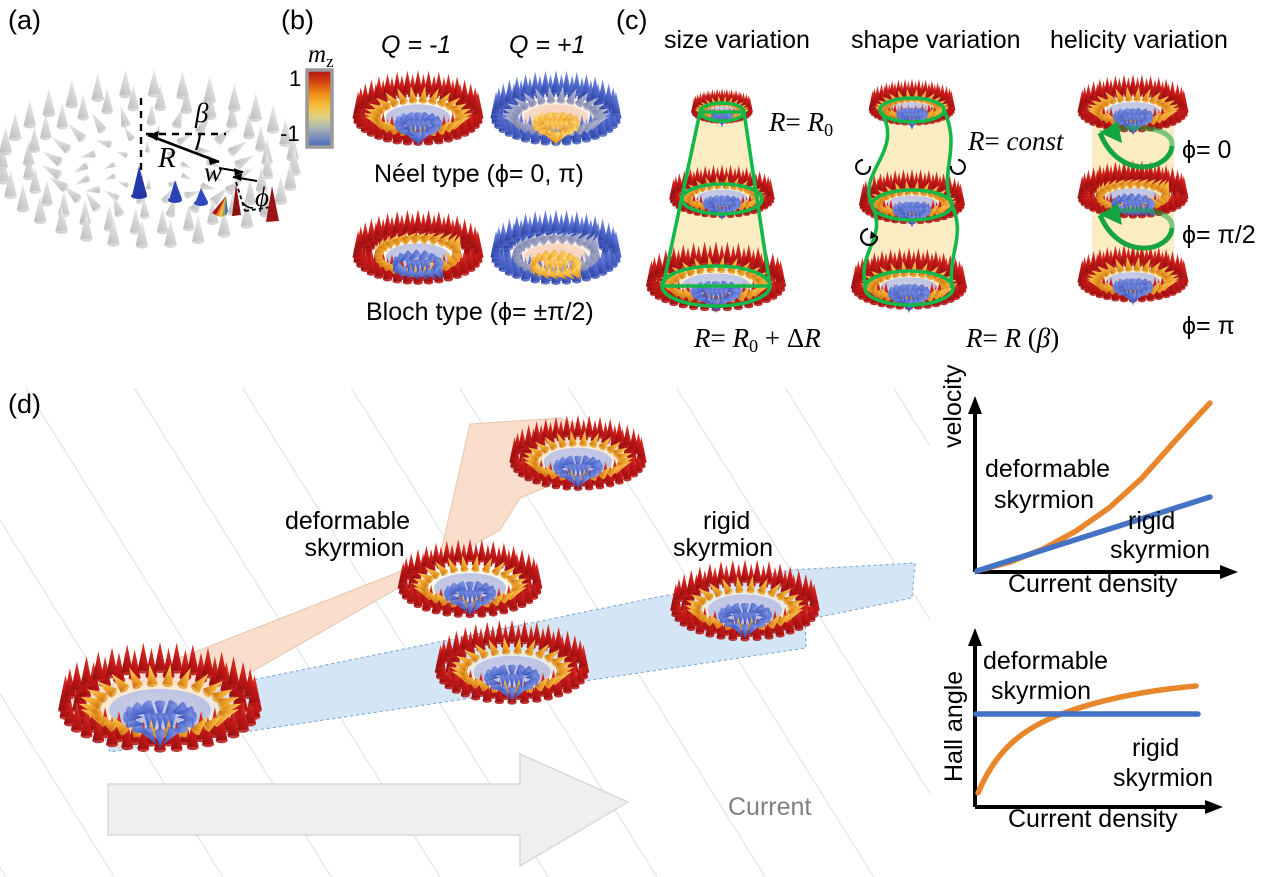 The image size is (1269, 877). What do you see at coordinates (745, 600) in the screenshot?
I see `panel-d-skyrmion-rigid-end` at bounding box center [745, 600].